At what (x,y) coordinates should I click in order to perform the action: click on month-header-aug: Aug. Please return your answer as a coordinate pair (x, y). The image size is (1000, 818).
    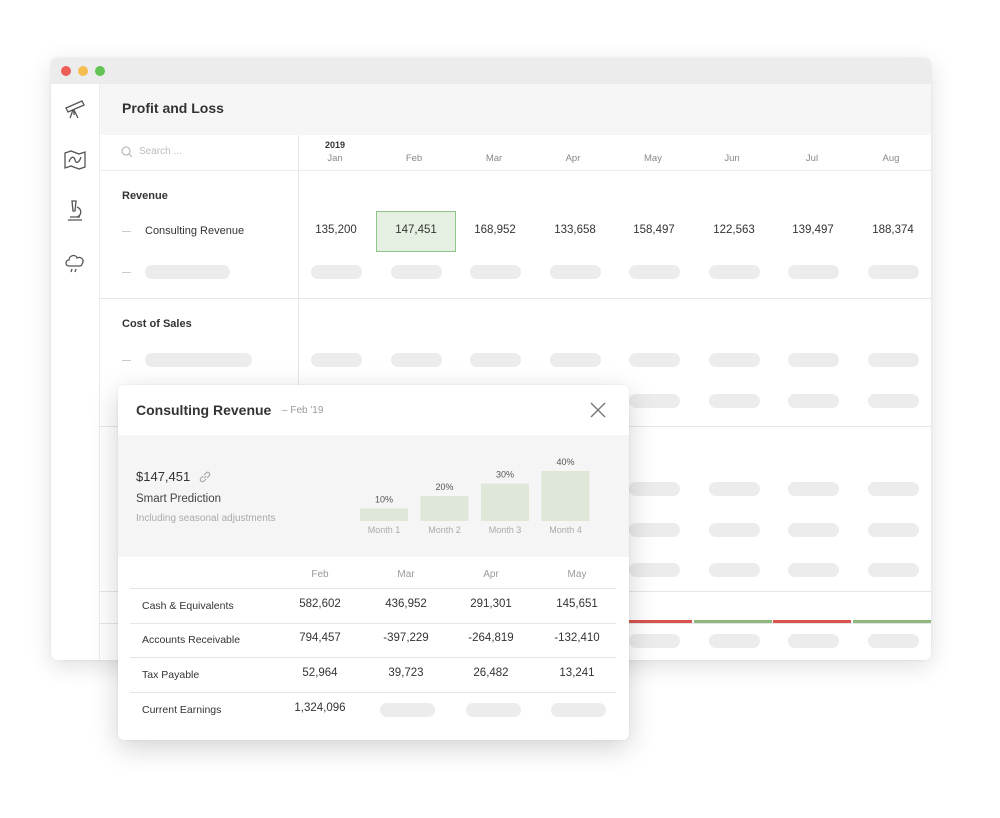
    Looking at the image, I should click on (891, 158).